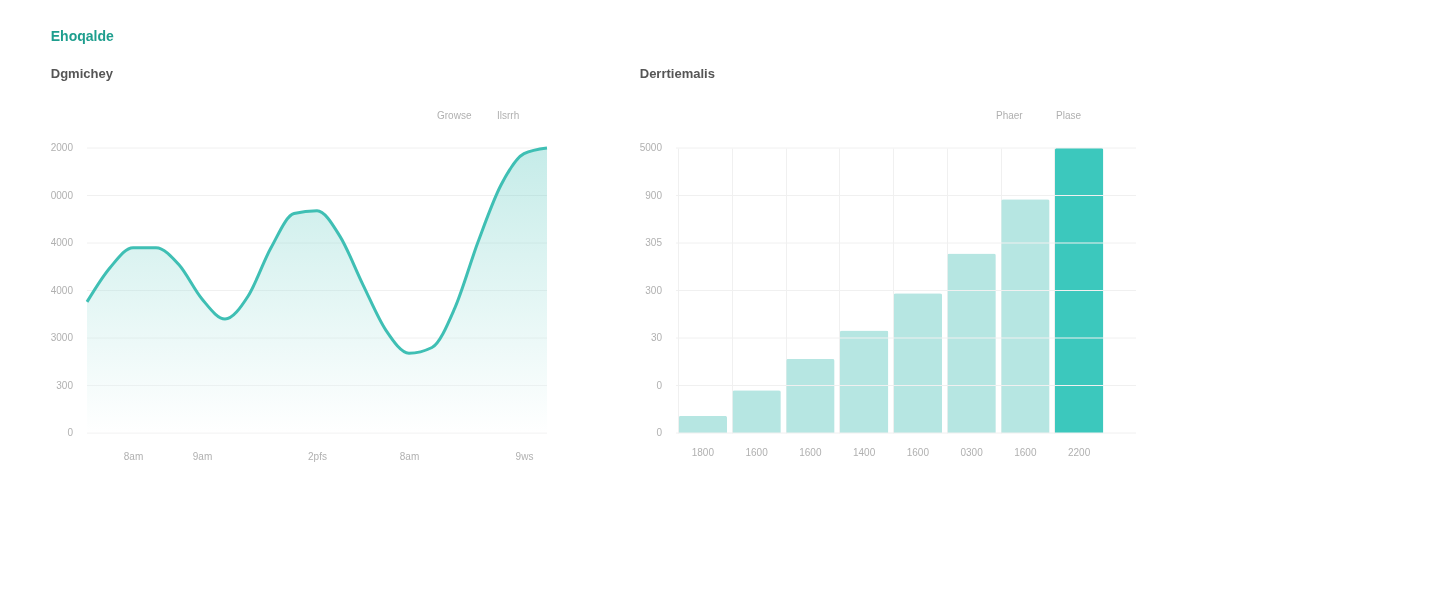  Describe the element at coordinates (651, 147) in the screenshot. I see `text: 5000` at that location.